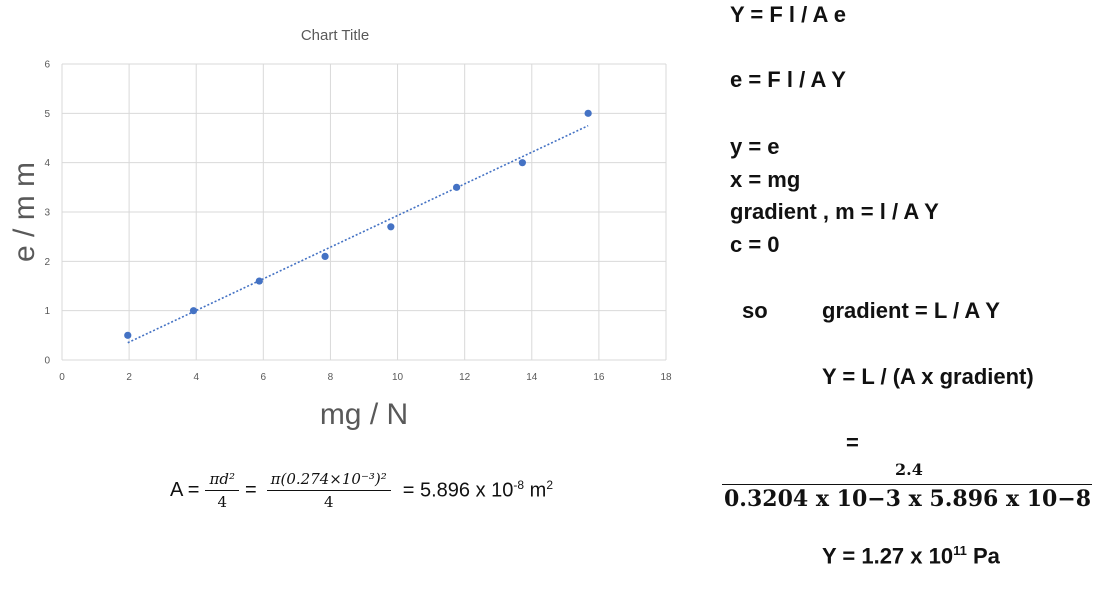 The height and width of the screenshot is (597, 1110). What do you see at coordinates (398, 377) in the screenshot?
I see `x-tick-label: 10` at bounding box center [398, 377].